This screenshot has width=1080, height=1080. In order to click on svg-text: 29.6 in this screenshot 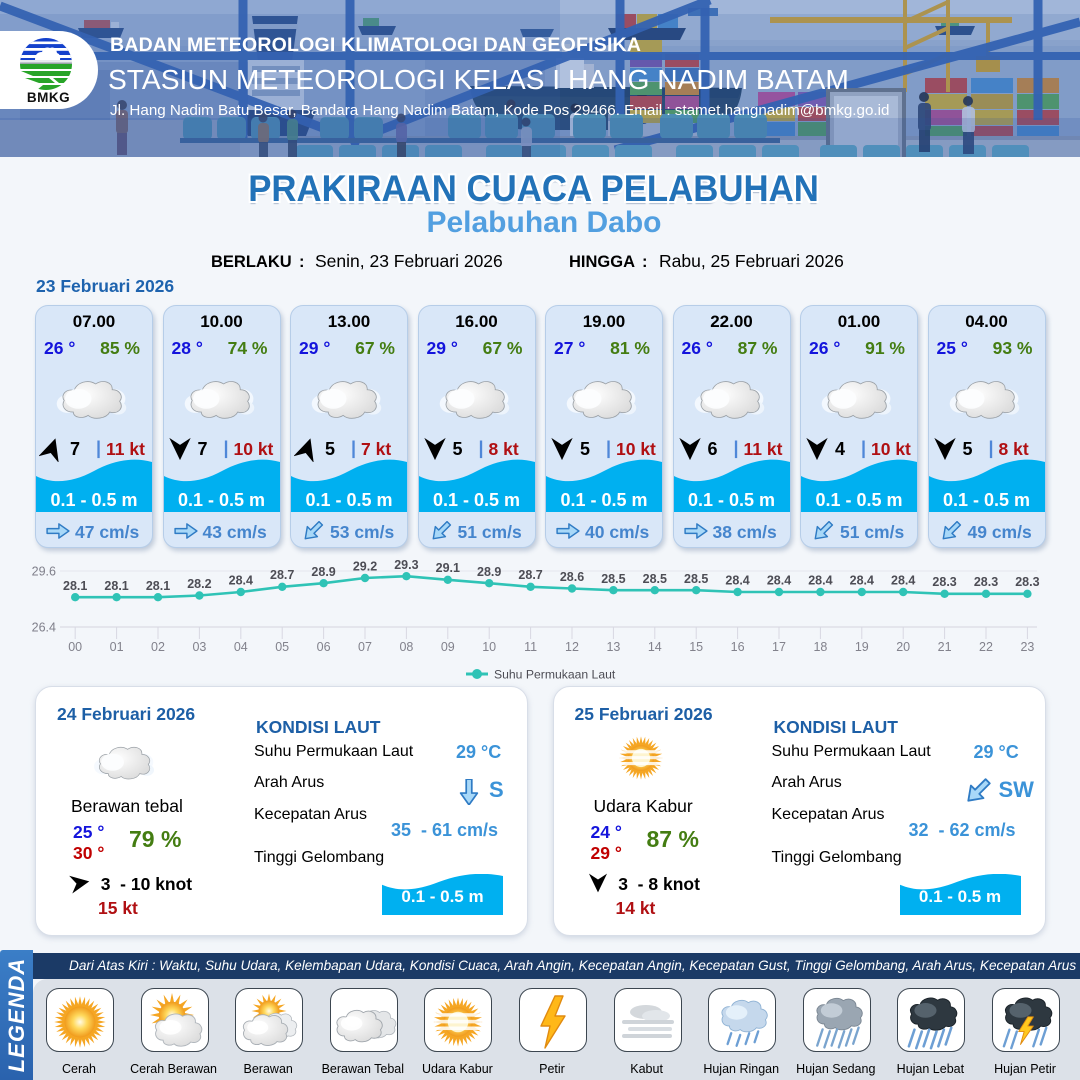, I will do `click(44, 572)`.